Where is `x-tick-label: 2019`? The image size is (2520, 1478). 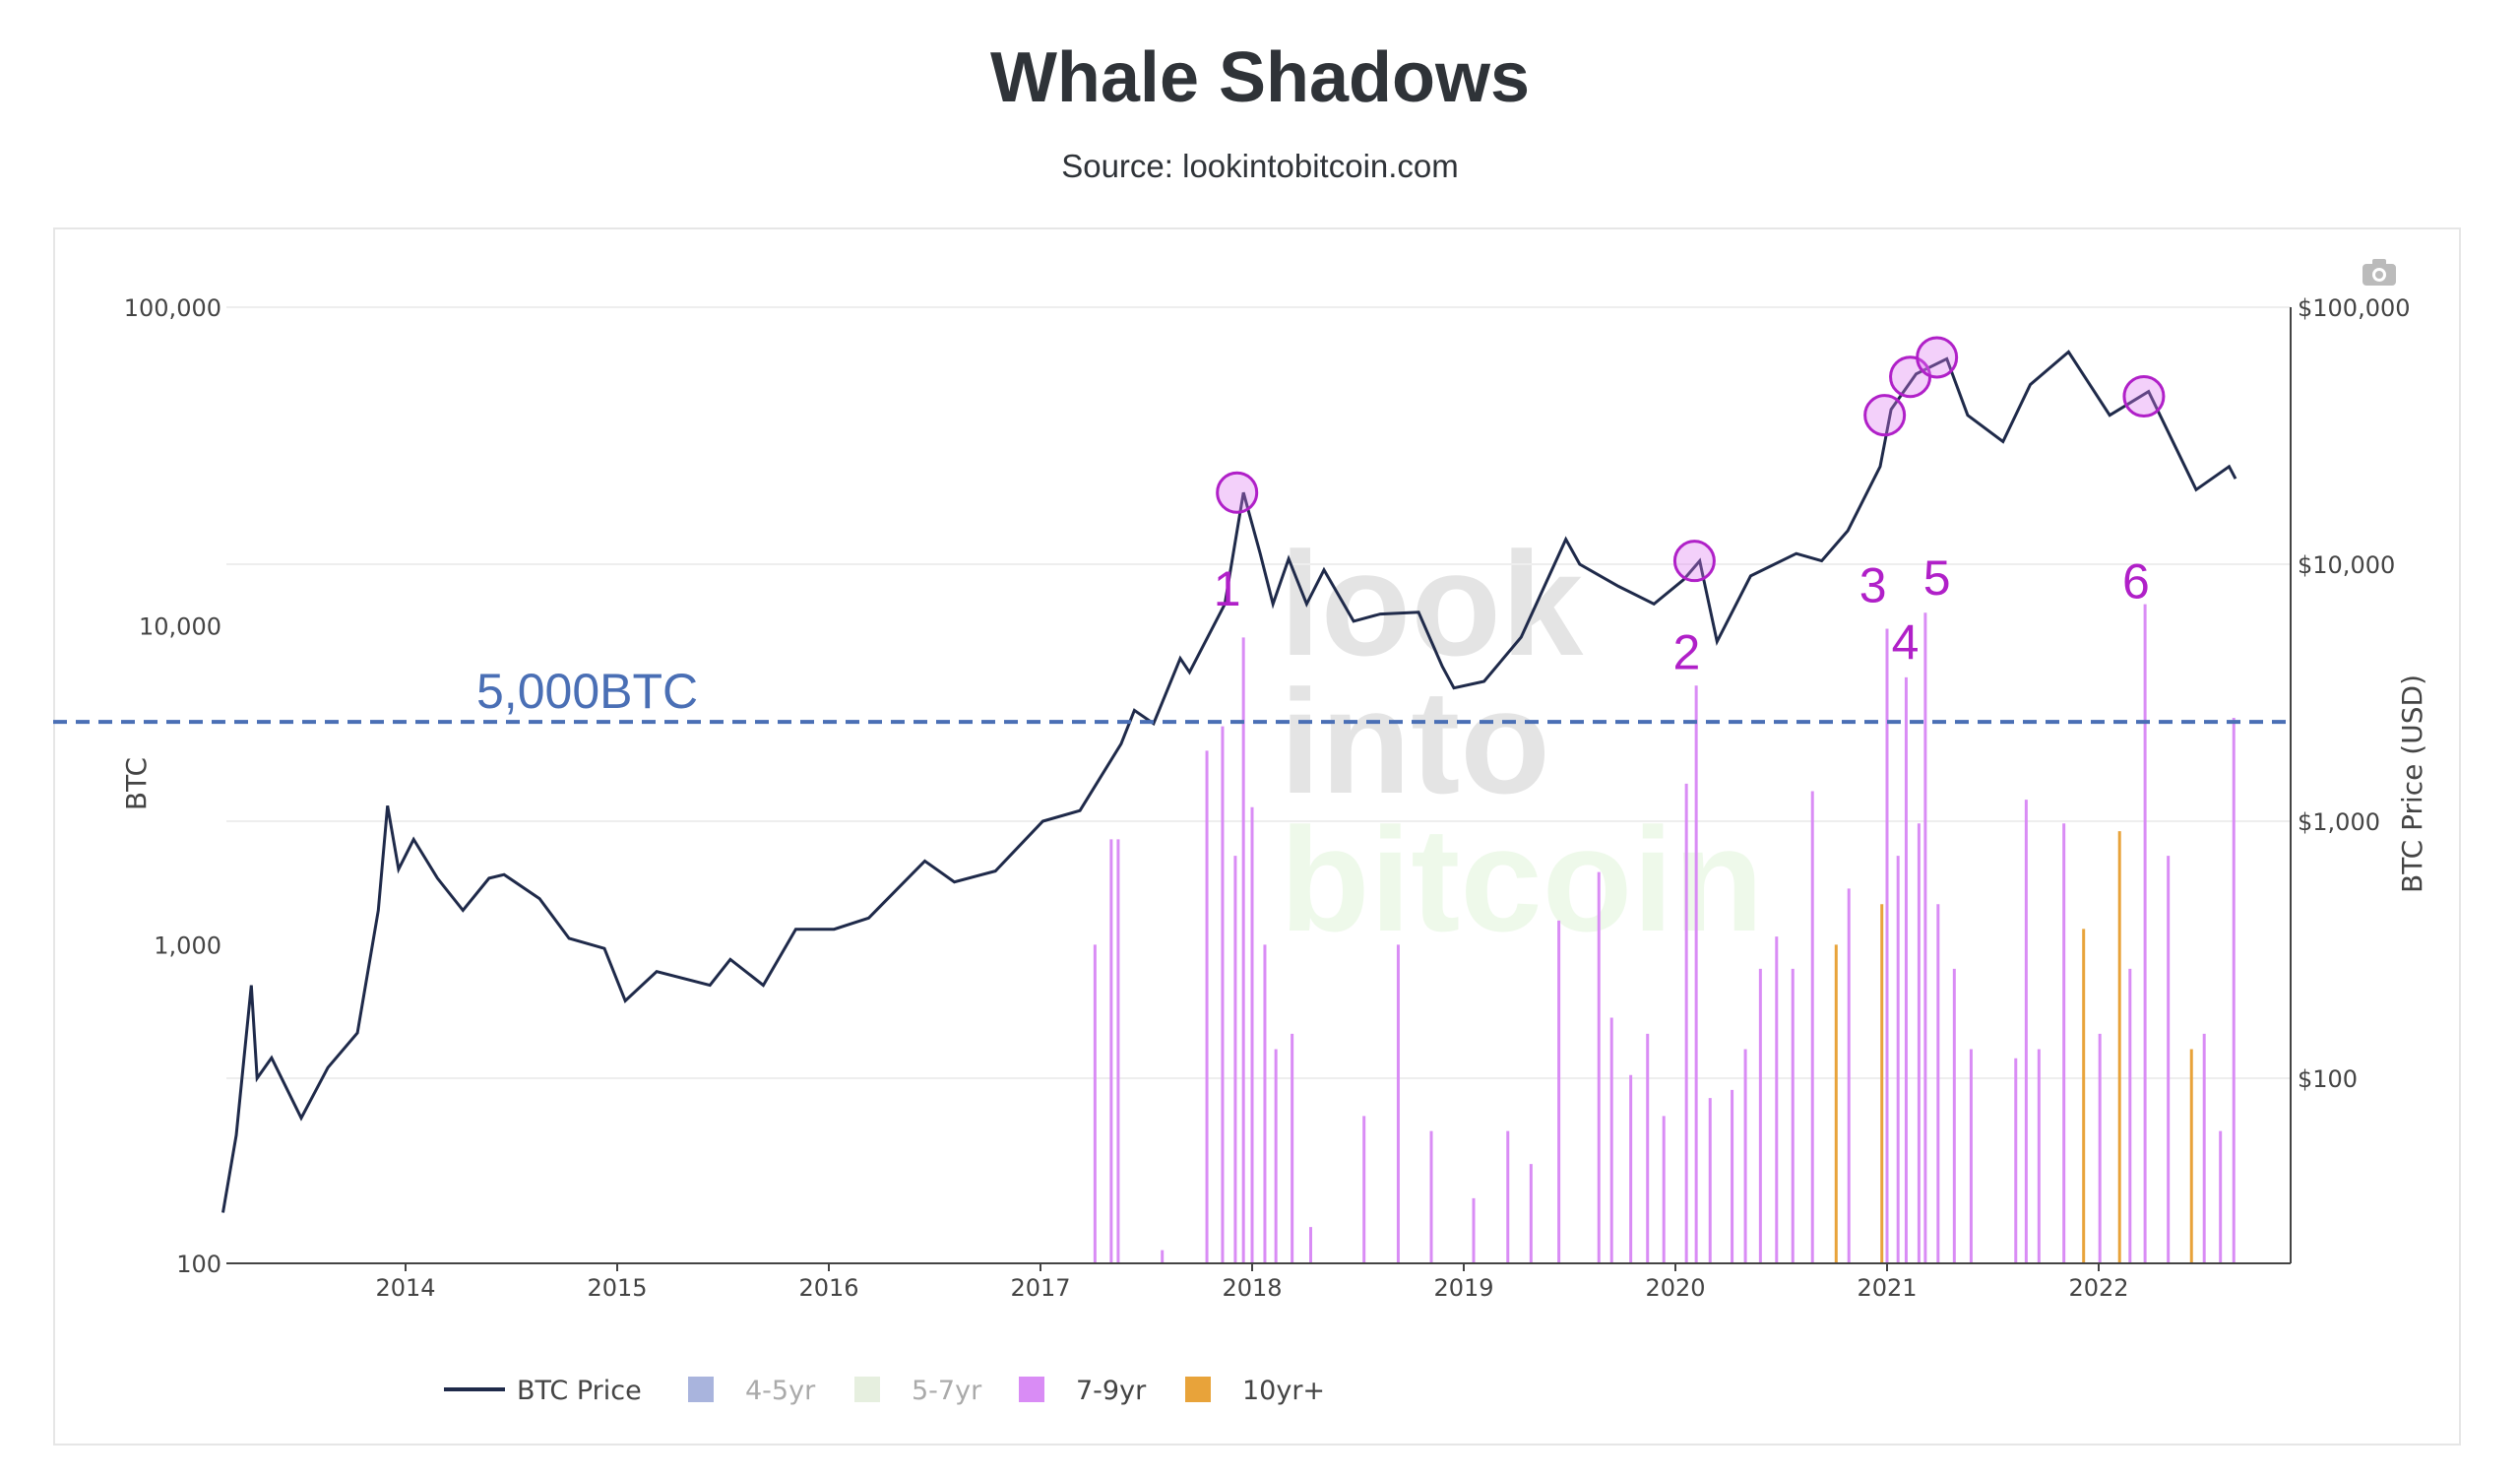
x-tick-label: 2019 is located at coordinates (1463, 1288).